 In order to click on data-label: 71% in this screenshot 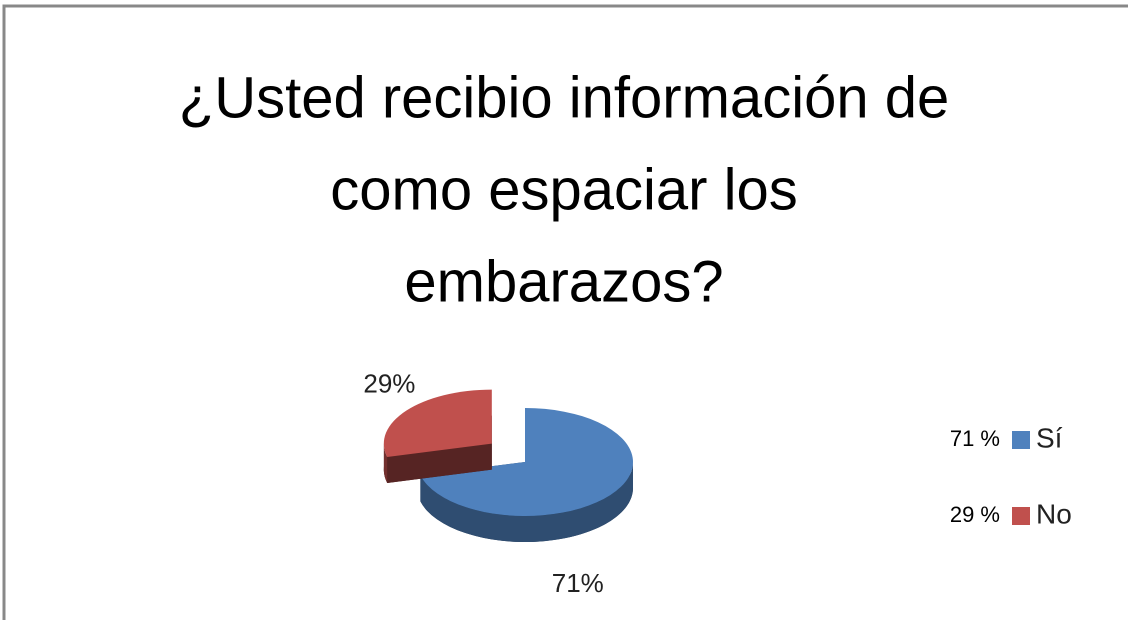, I will do `click(578, 583)`.